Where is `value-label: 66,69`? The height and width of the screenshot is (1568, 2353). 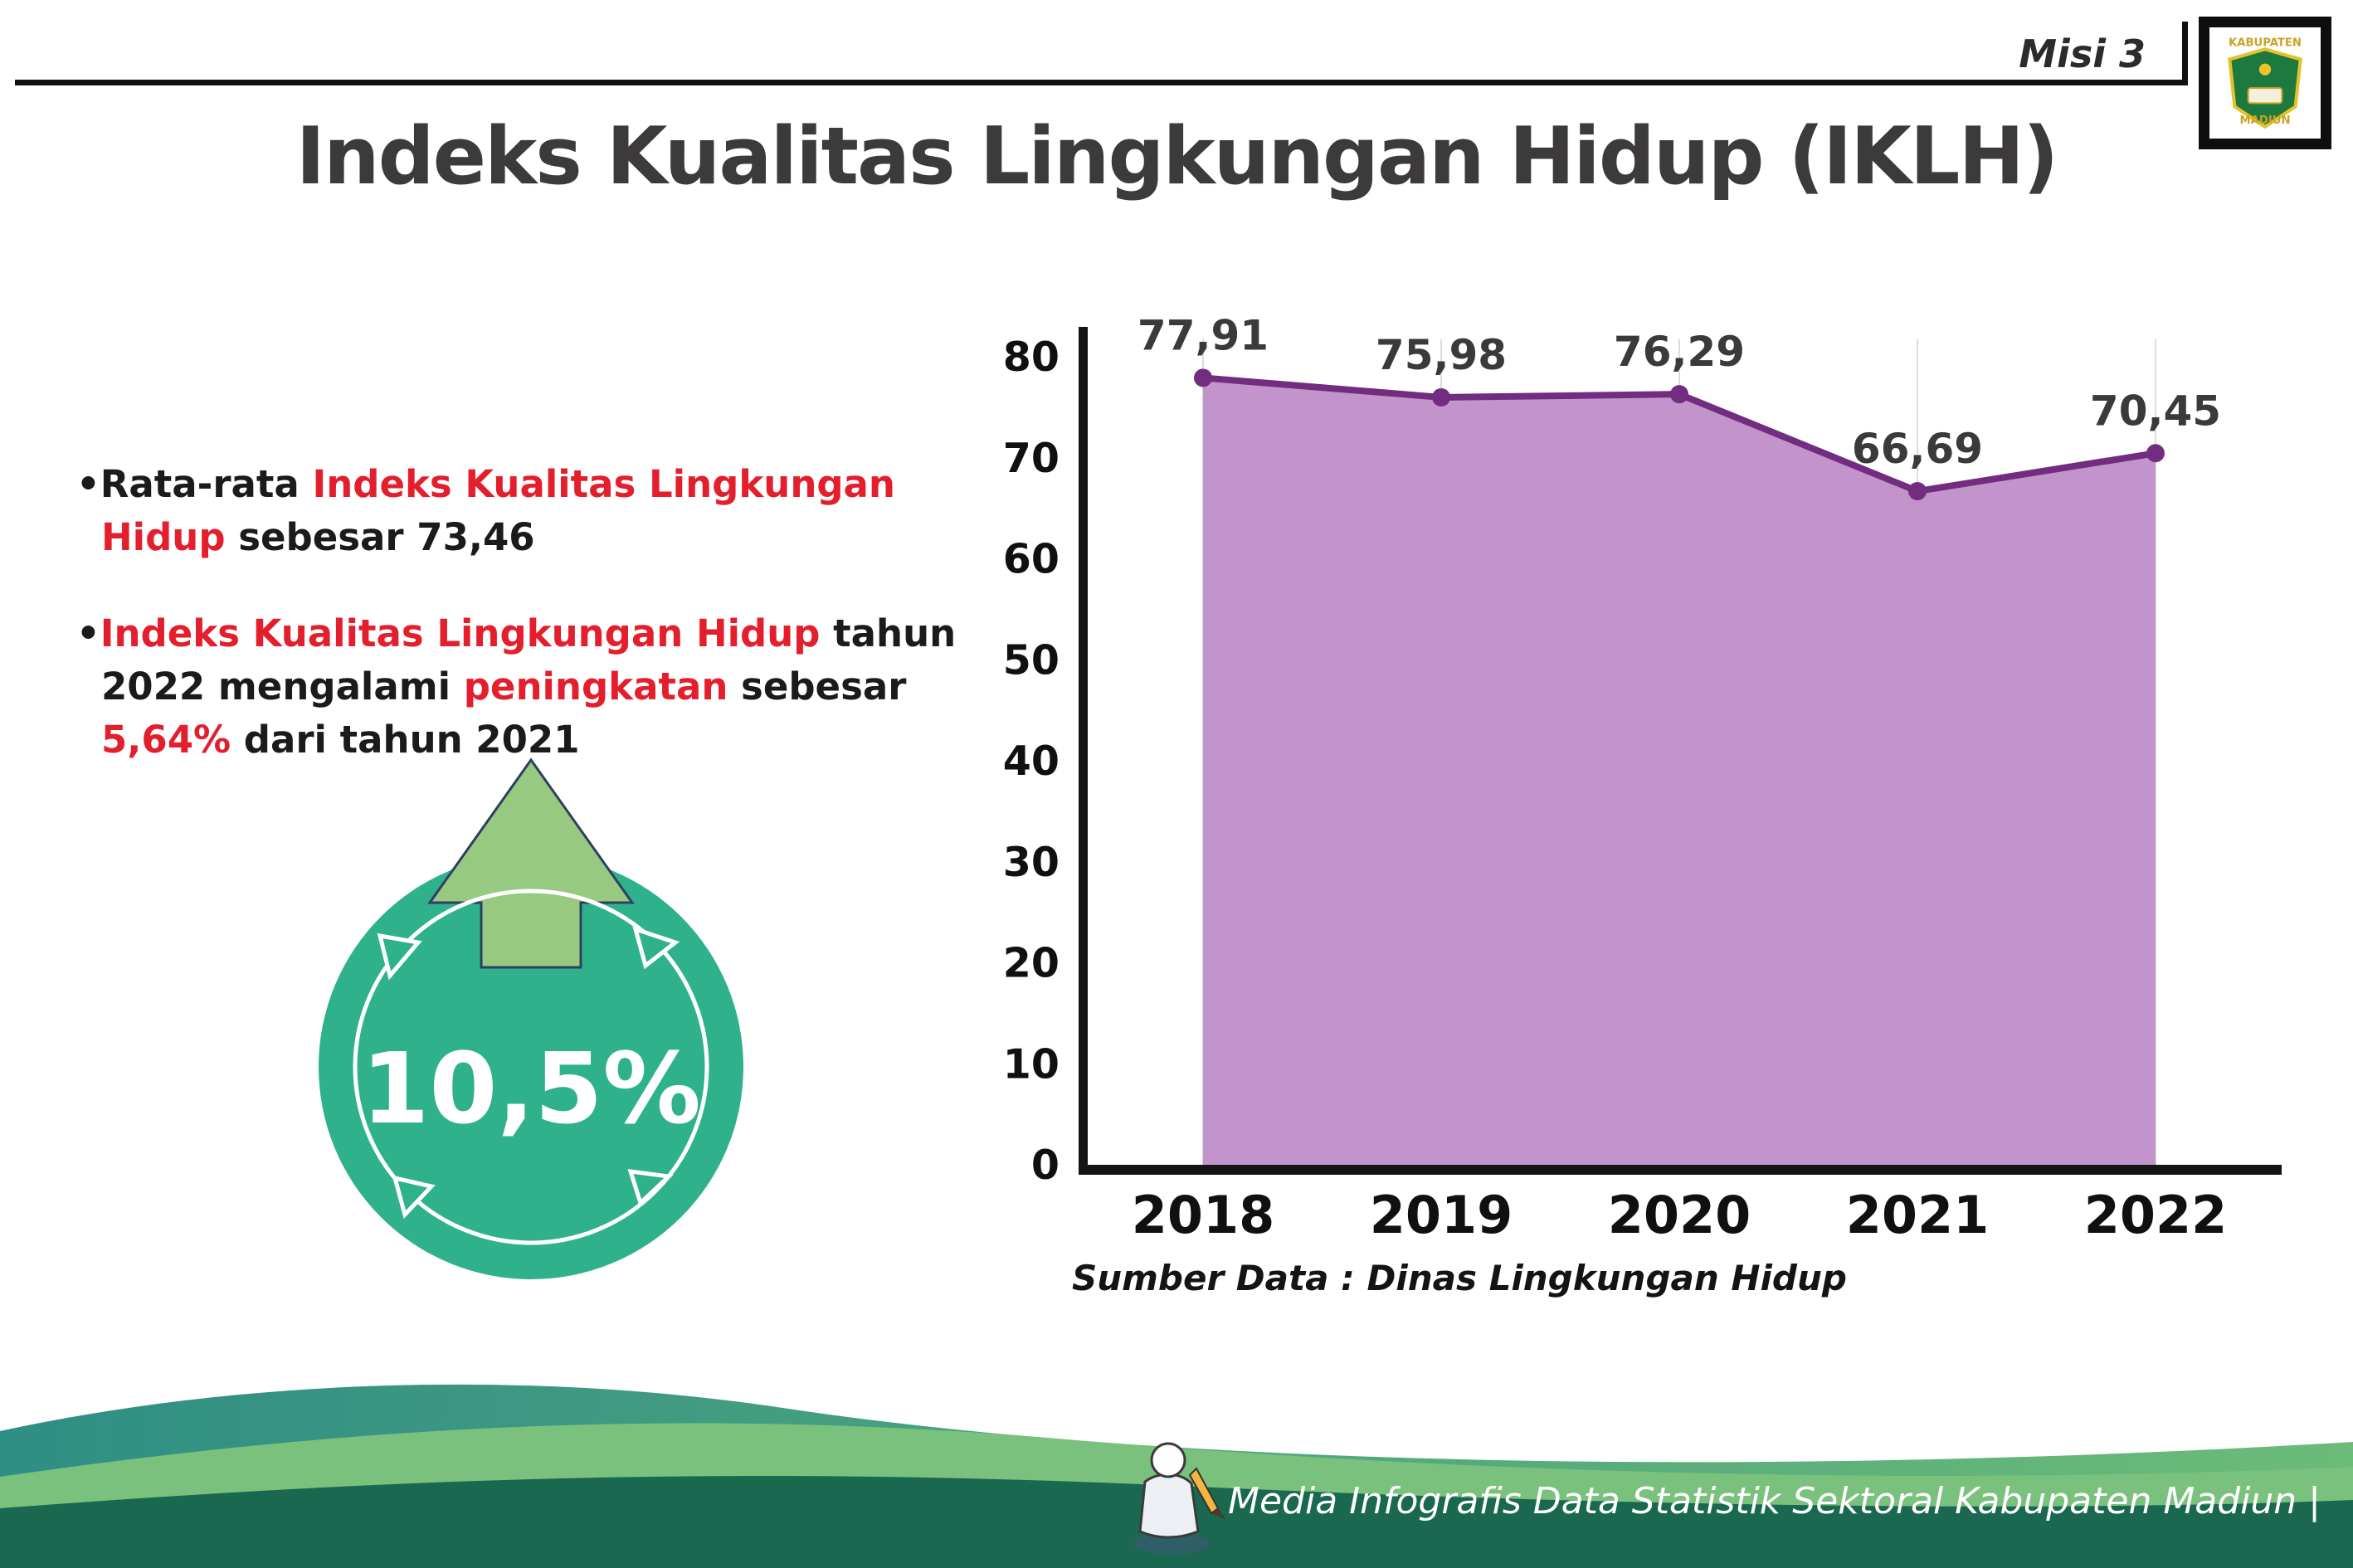
value-label: 66,69 is located at coordinates (1917, 449).